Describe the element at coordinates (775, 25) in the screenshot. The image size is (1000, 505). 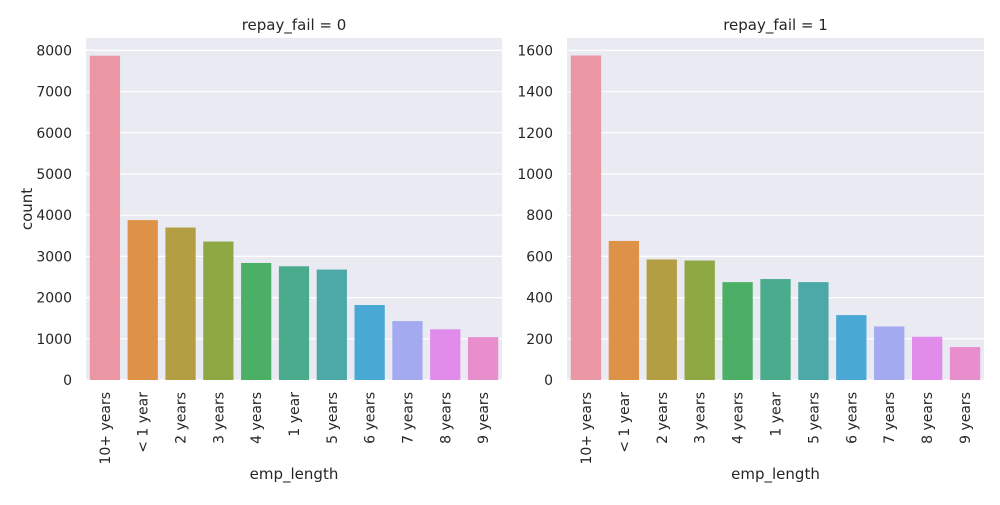
I see `panel-title: repay_fail = 1` at that location.